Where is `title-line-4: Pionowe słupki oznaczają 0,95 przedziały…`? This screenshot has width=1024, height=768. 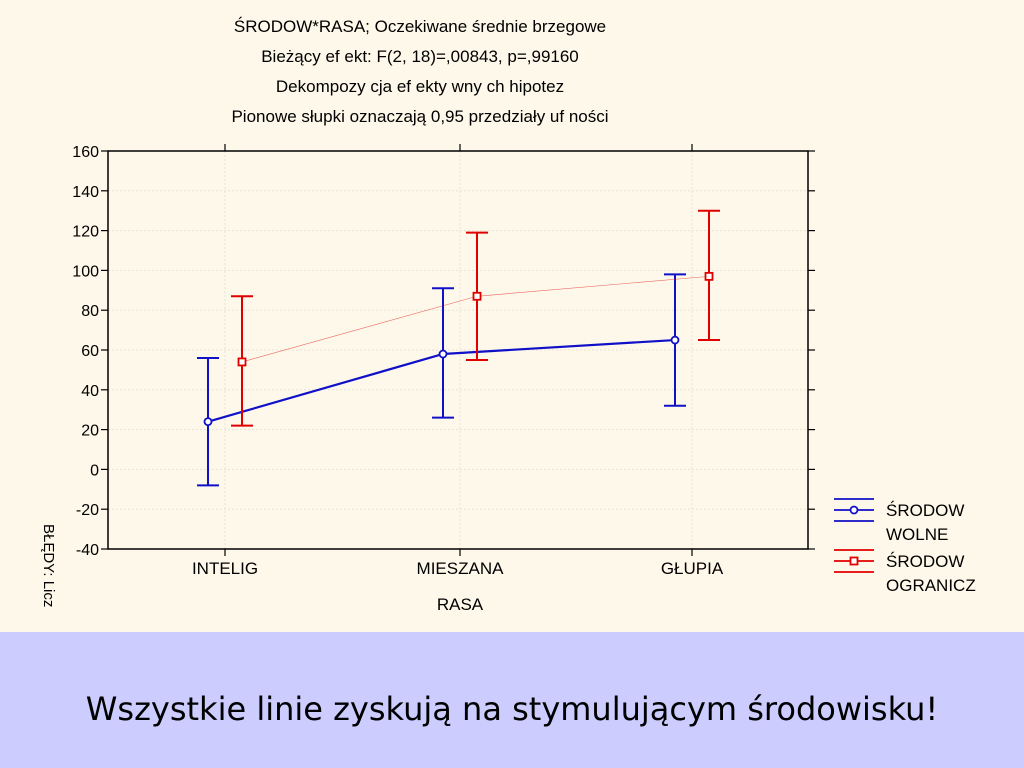
title-line-4: Pionowe słupki oznaczają 0,95 przedziały… is located at coordinates (419, 116).